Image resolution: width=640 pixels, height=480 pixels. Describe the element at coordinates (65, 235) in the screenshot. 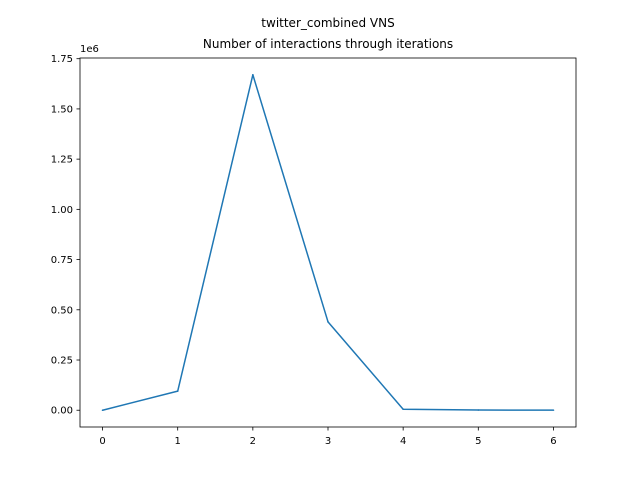

I see `y-axis: 0.00 0.25 0.50 0.75 1.00 1.25 1.50 1.75` at that location.